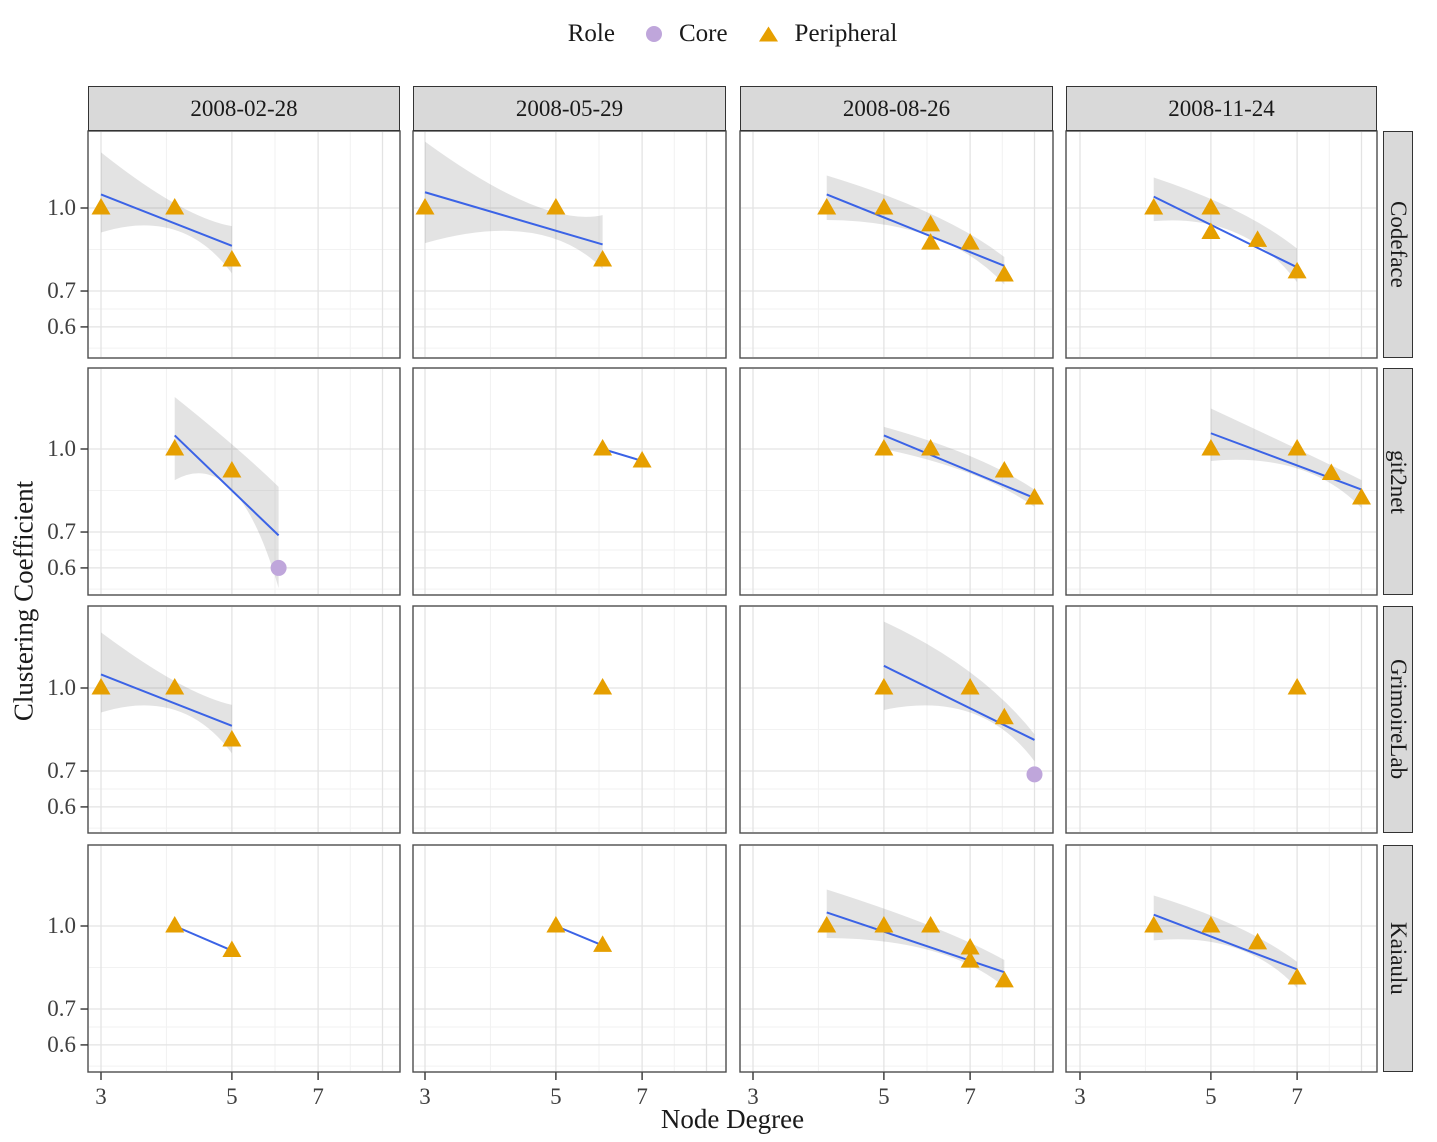 The image size is (1437, 1142). I want to click on facet-column-strip: 2008-02-28, so click(244, 108).